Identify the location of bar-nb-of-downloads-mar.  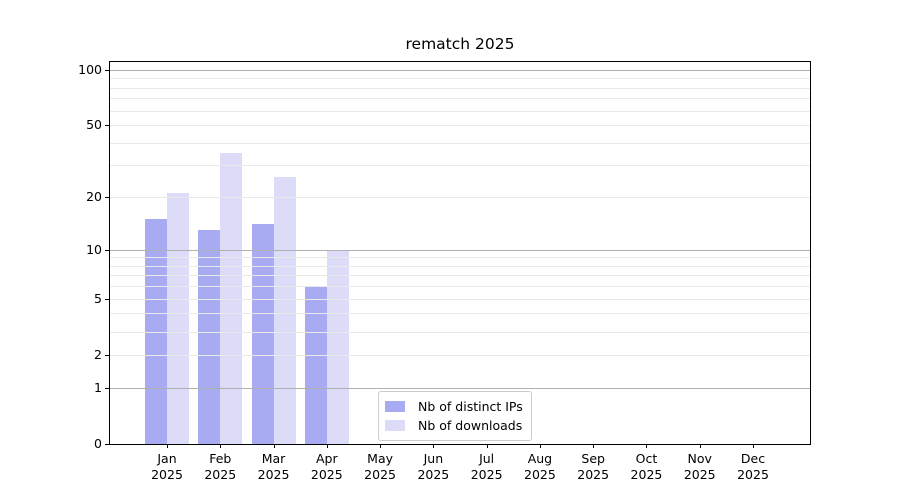
(284, 310).